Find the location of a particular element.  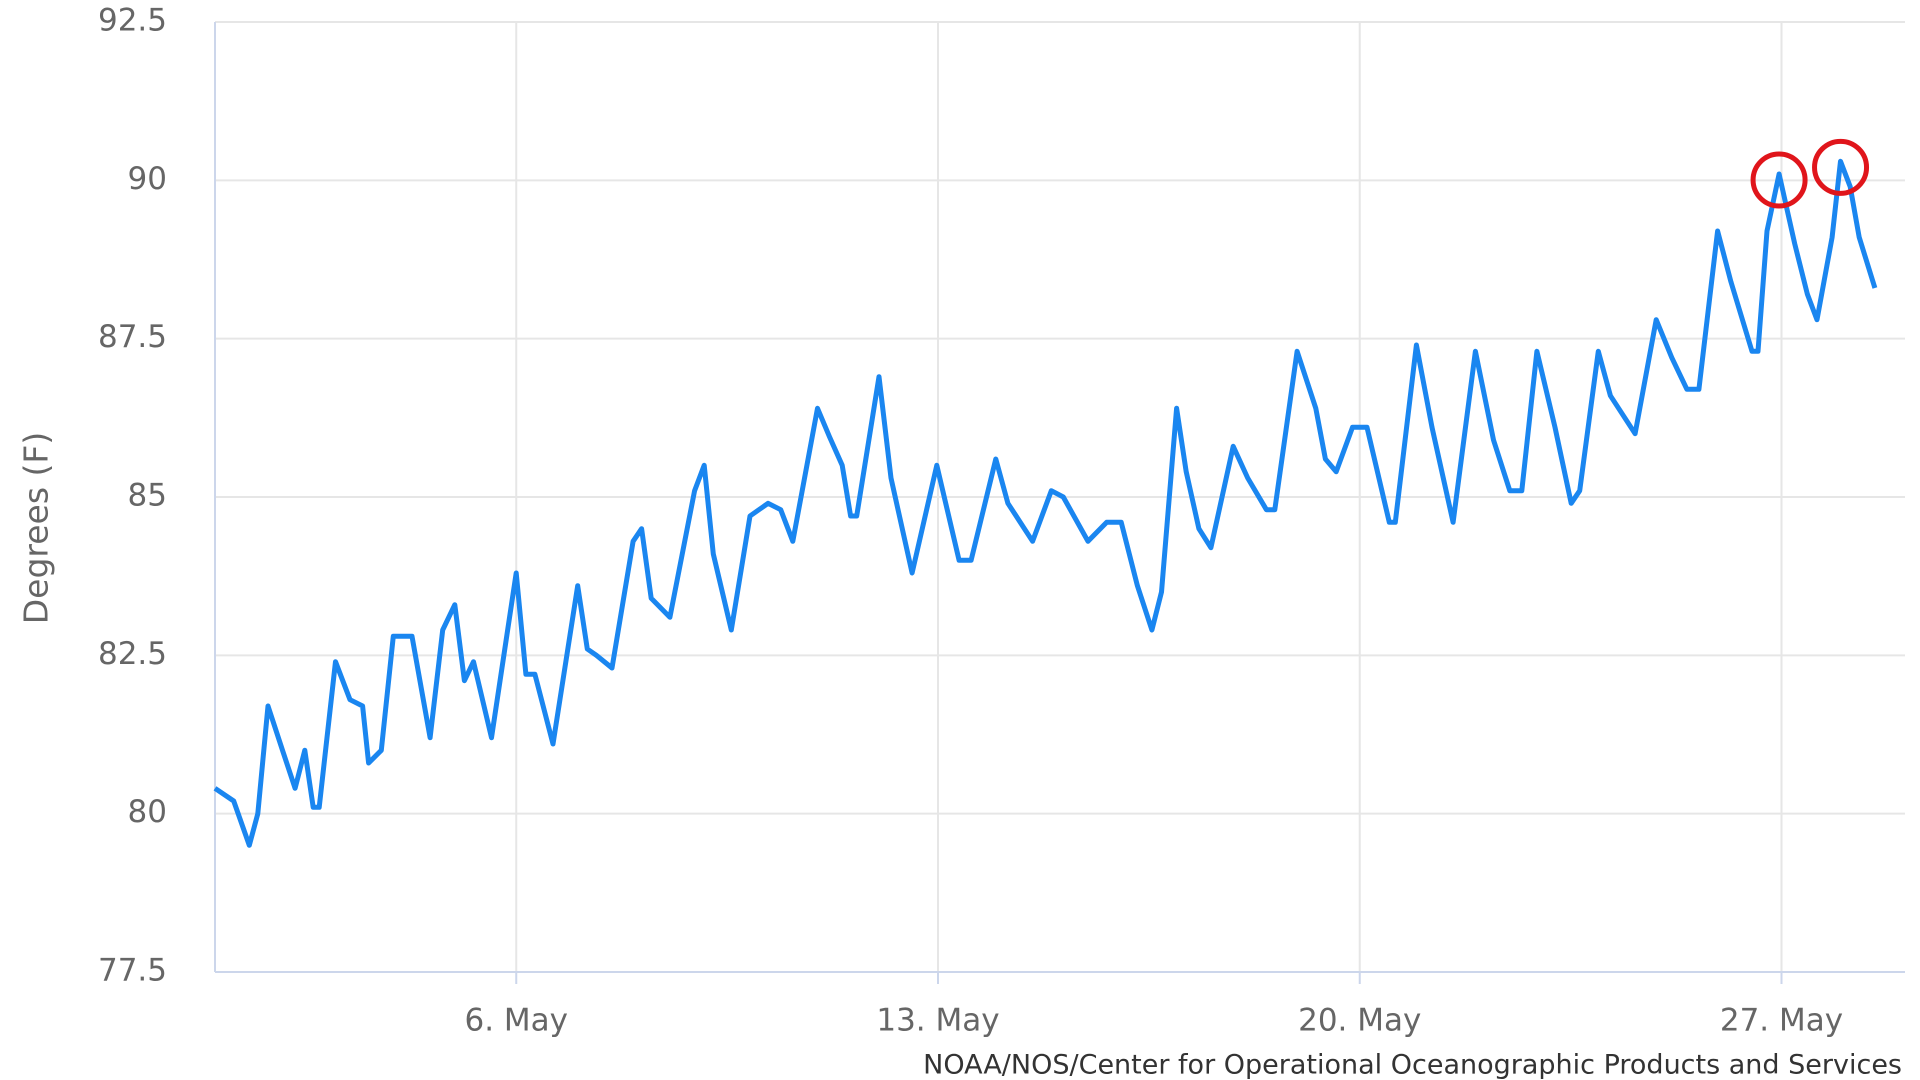

y-tick-label: 87.5 is located at coordinates (132, 337).